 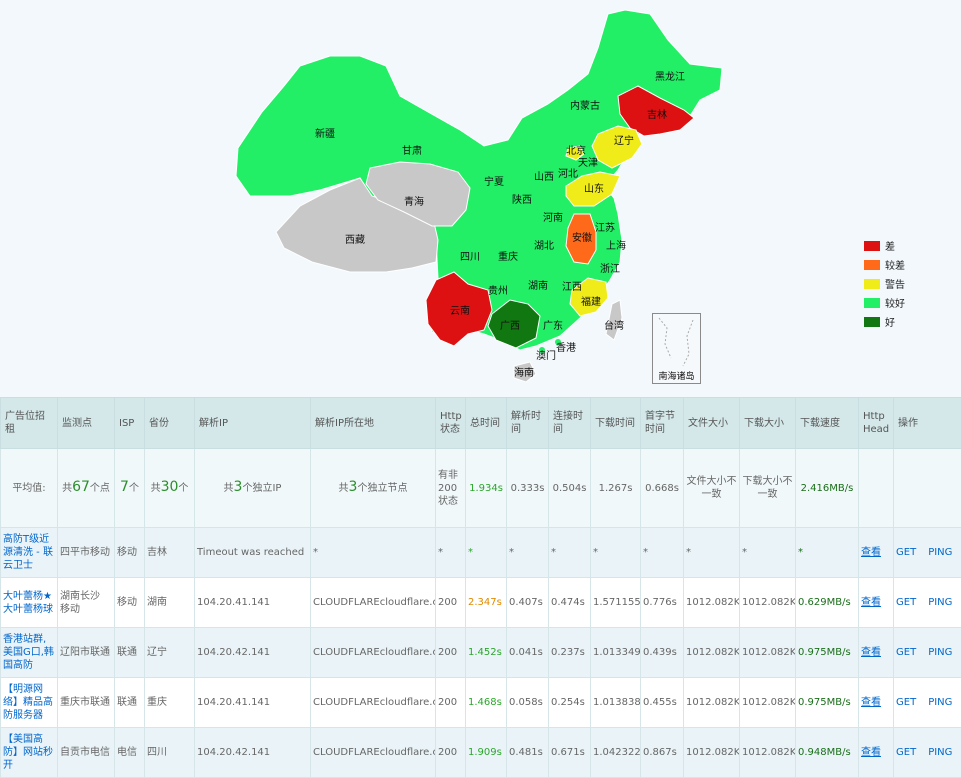 I want to click on ad-link: 大叶蕾杨★大叶蕾杨球, so click(x=29, y=603).